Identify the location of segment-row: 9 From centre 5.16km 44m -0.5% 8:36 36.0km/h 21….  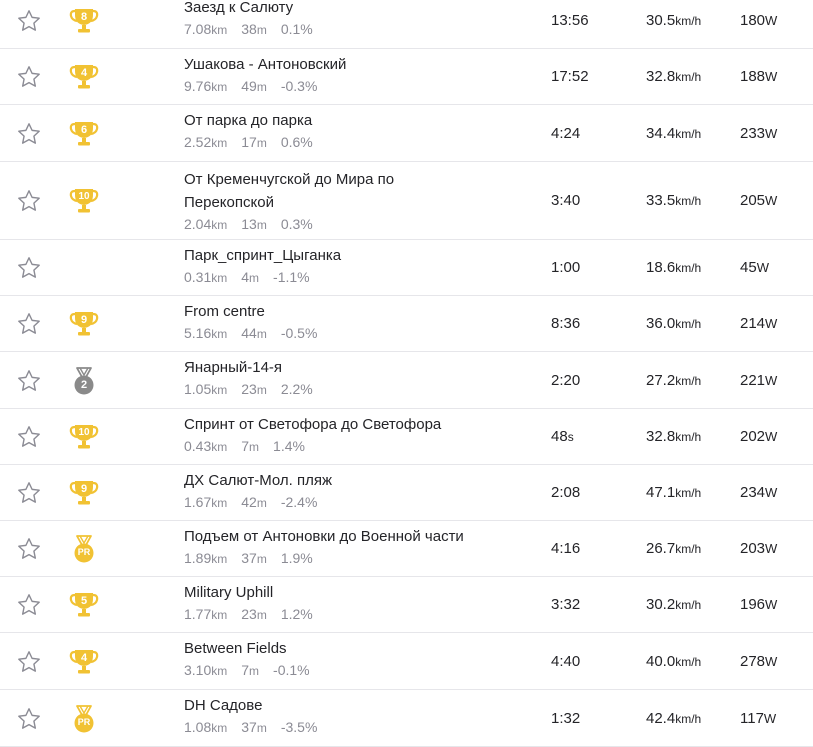
(406, 324).